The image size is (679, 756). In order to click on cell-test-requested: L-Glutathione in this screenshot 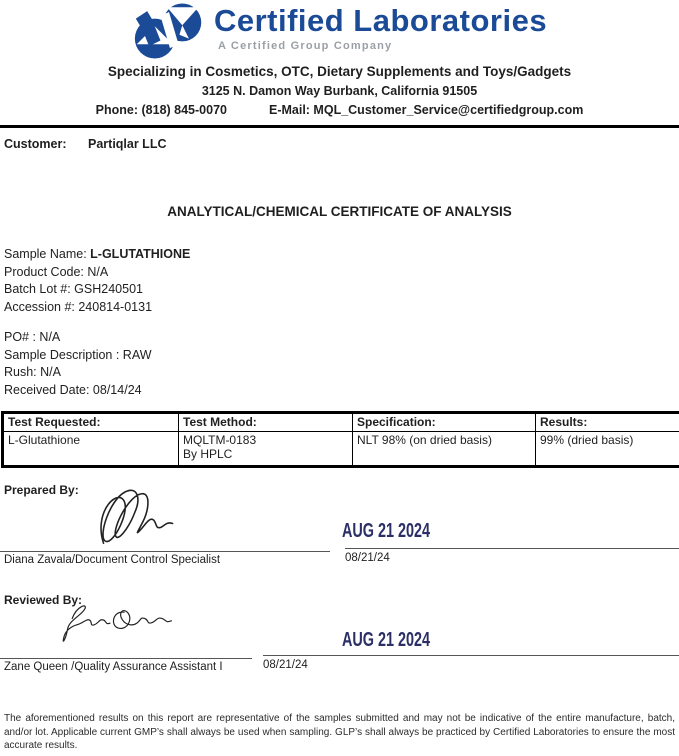, I will do `click(90, 449)`.